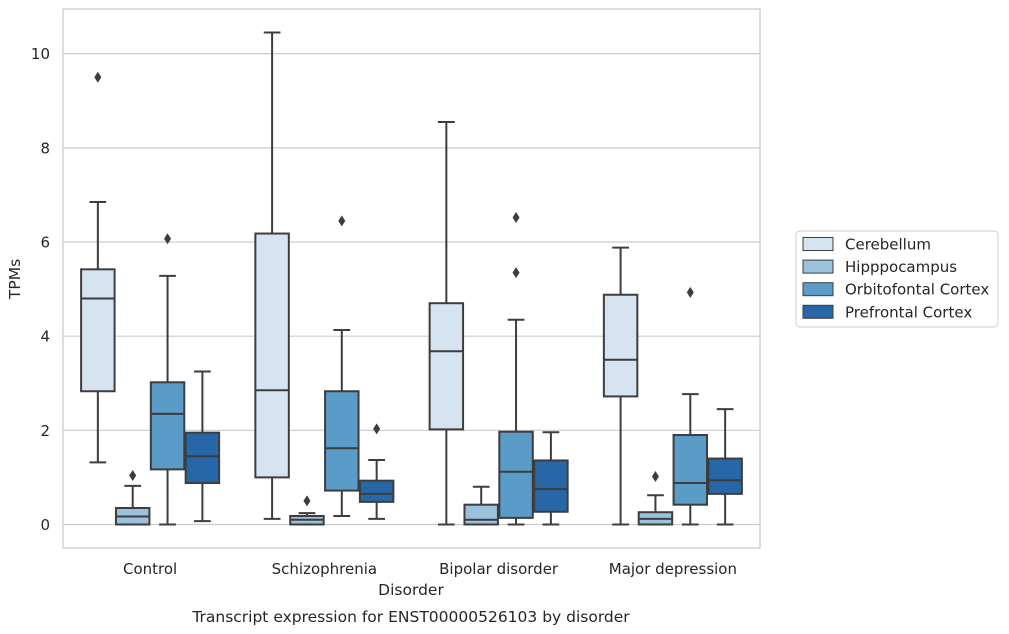 Image resolution: width=1009 pixels, height=634 pixels. Describe the element at coordinates (888, 245) in the screenshot. I see `legend-label: Cerebellum` at that location.